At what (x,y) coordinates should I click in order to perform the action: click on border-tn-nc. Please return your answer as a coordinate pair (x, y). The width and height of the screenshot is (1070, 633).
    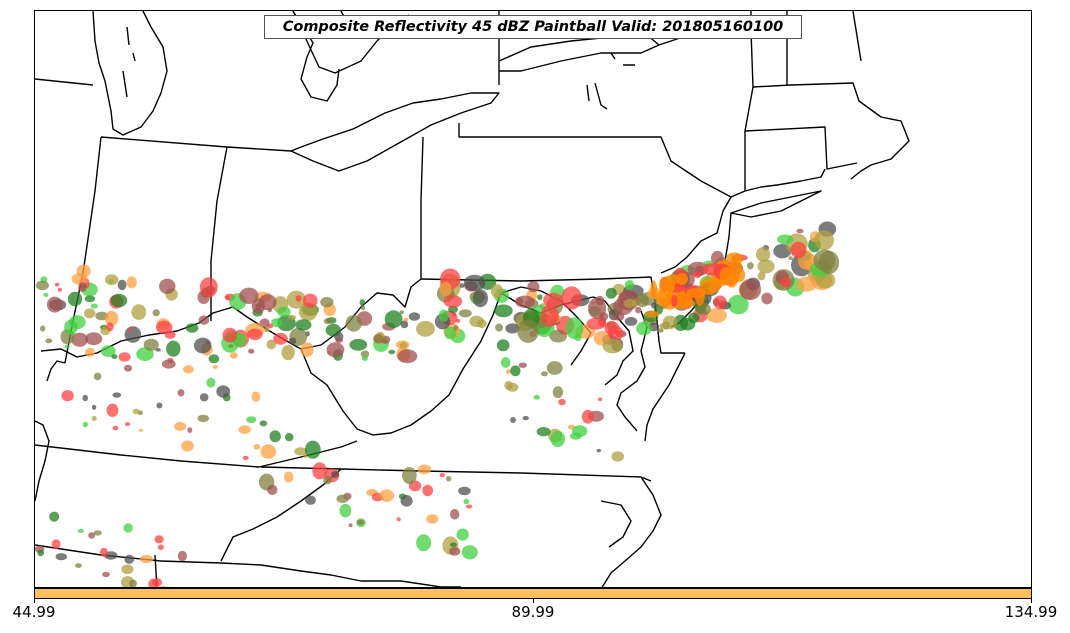
    Looking at the image, I should click on (281, 515).